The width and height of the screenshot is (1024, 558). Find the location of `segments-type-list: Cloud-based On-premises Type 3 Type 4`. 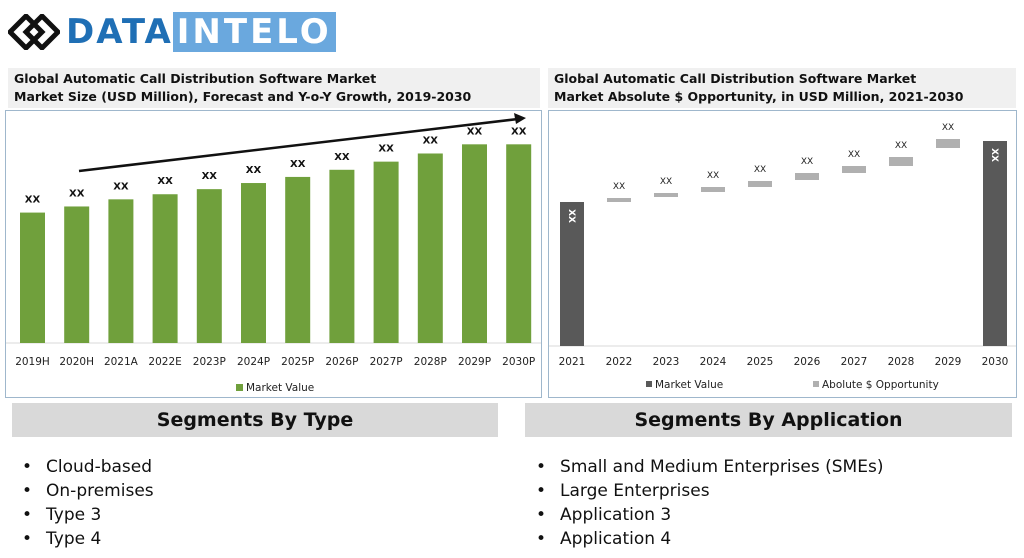

segments-type-list: Cloud-based On-premises Type 3 Type 4 is located at coordinates (86, 503).